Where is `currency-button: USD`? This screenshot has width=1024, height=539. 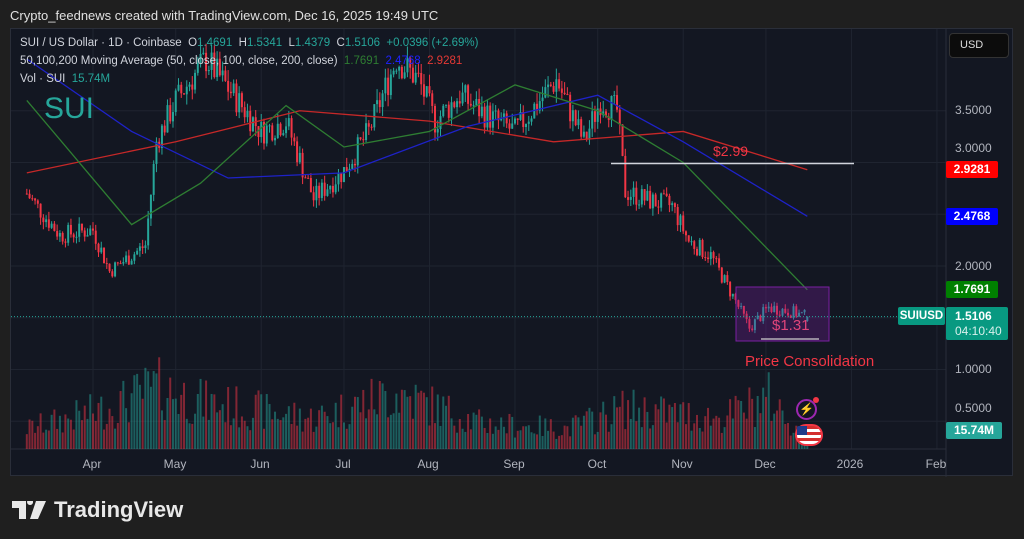 currency-button: USD is located at coordinates (979, 45).